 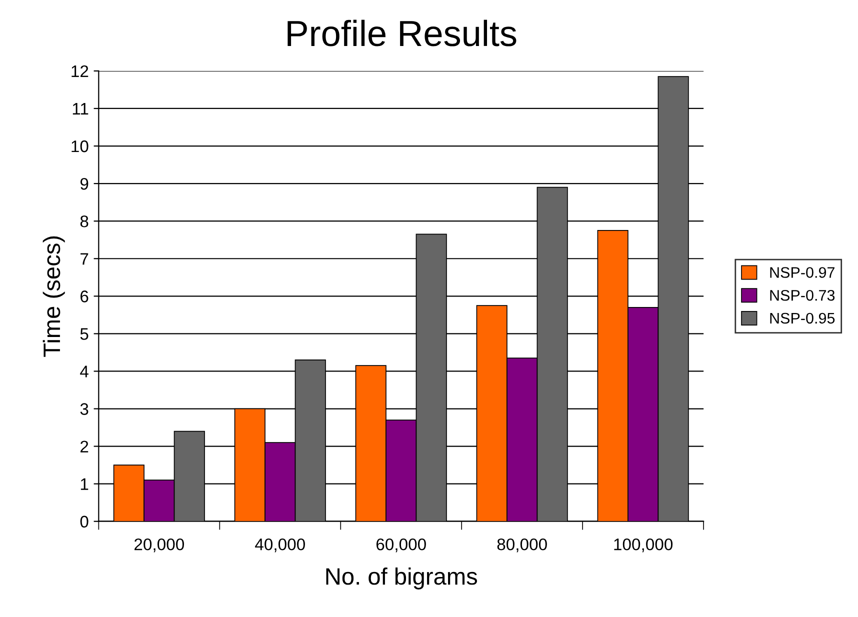 What do you see at coordinates (402, 578) in the screenshot?
I see `x-axis-title: No. of bigrams` at bounding box center [402, 578].